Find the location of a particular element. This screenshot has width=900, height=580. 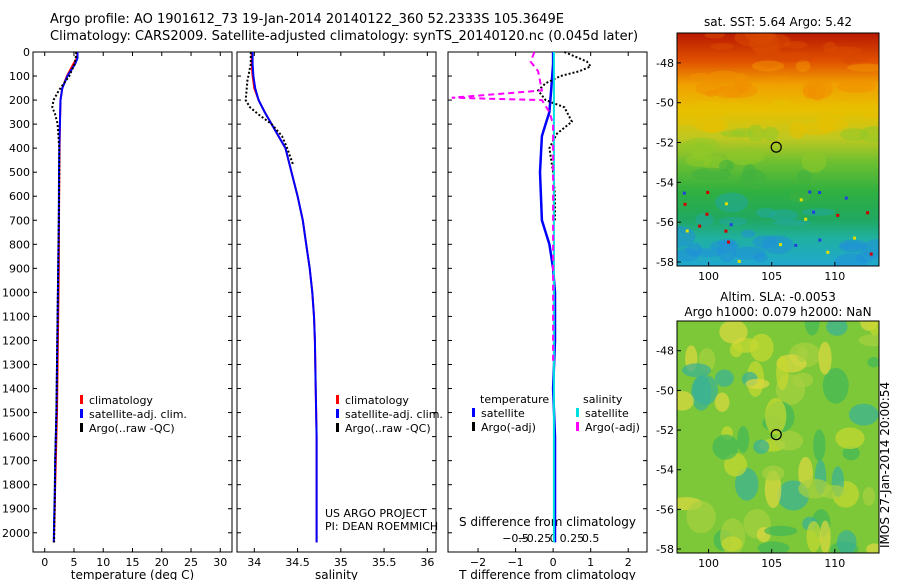

depth-tick-label: 1800 is located at coordinates (16, 485).